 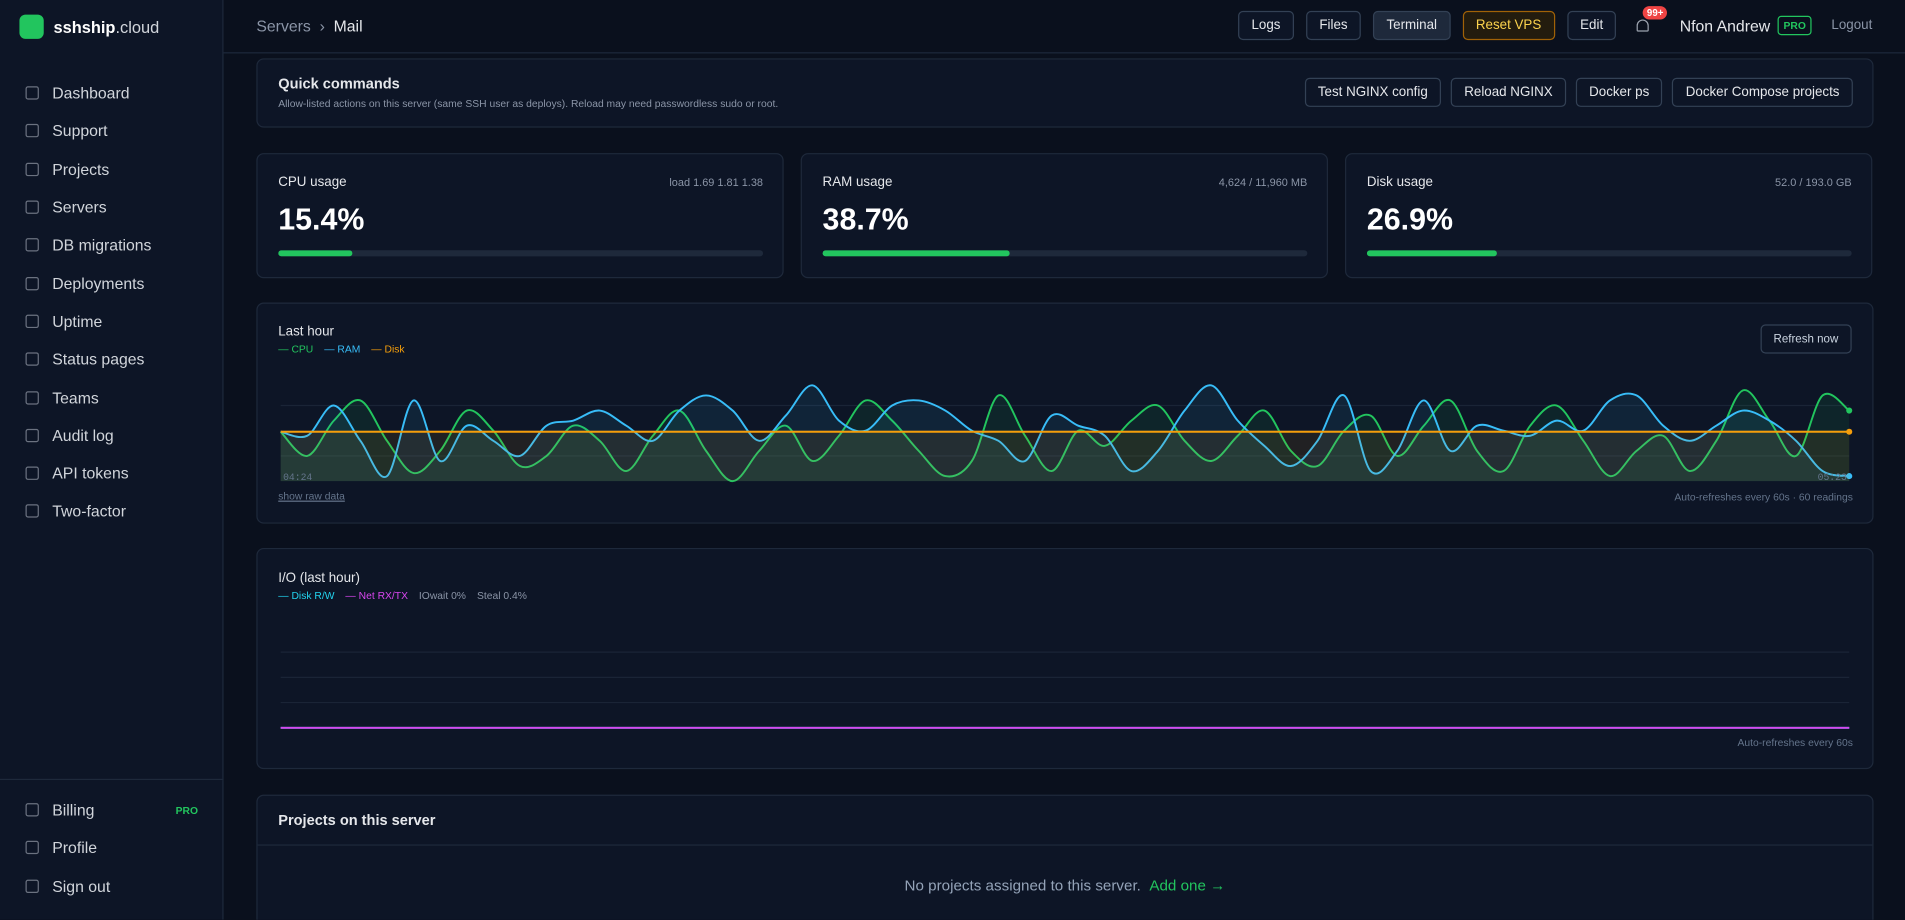 What do you see at coordinates (1832, 477) in the screenshot?
I see `x-label: 05:23` at bounding box center [1832, 477].